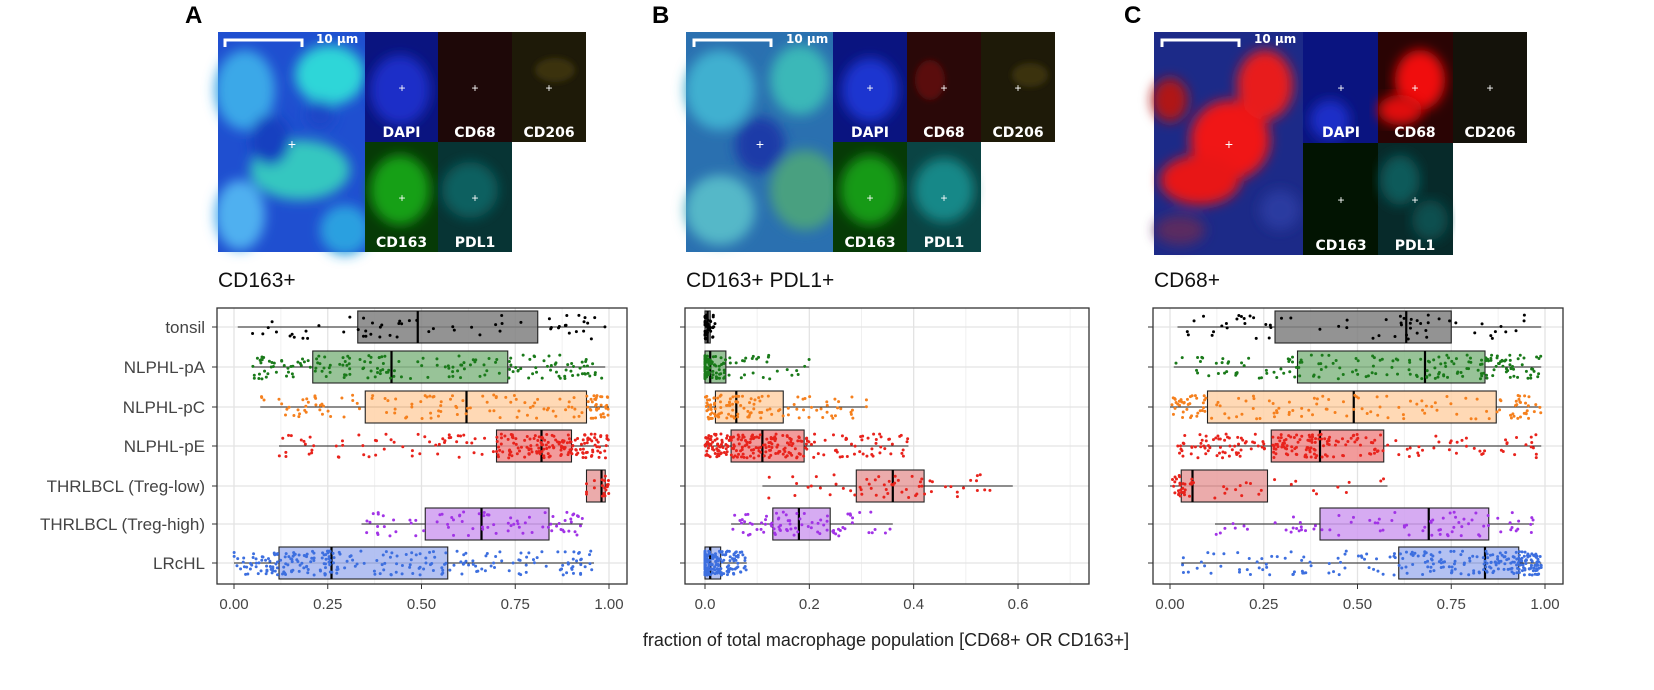 This screenshot has width=1654, height=690. I want to click on channel-label-cd163-c: CD163, so click(1340, 246).